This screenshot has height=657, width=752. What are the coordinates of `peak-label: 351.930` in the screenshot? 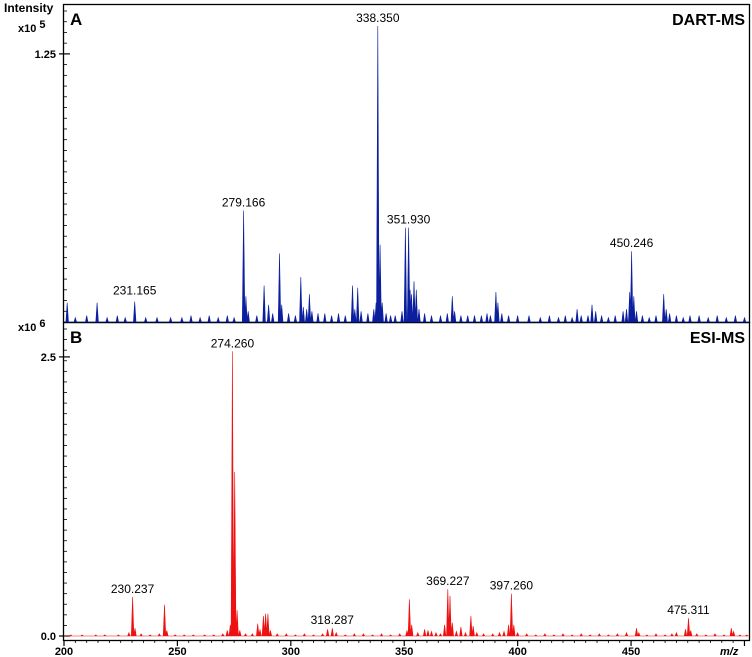 It's located at (409, 220).